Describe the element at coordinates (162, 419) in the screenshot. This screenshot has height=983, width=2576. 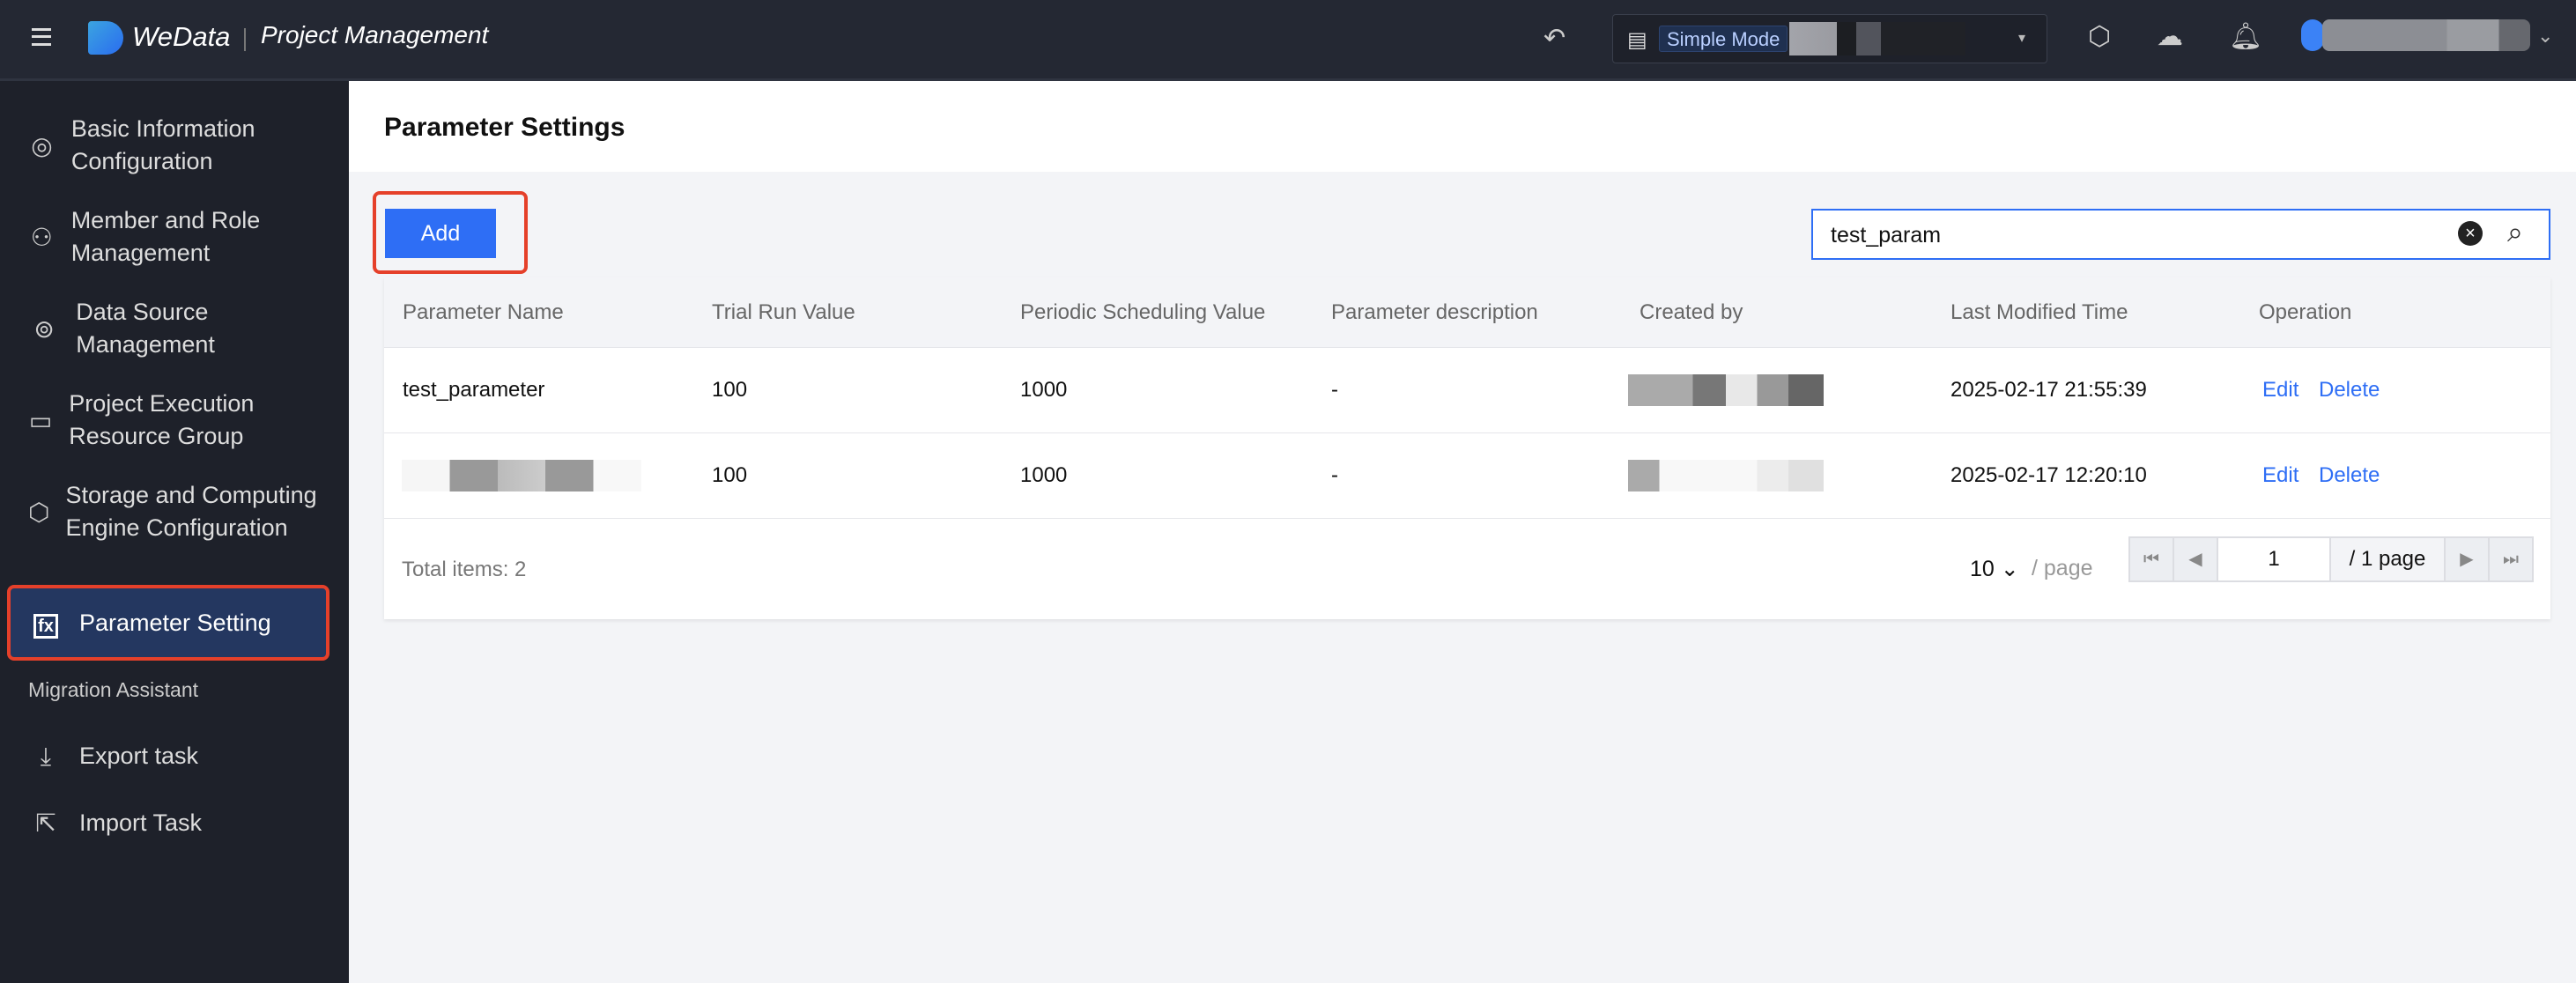
I see `sidebar-item-label: Project Execution Resource Group` at that location.